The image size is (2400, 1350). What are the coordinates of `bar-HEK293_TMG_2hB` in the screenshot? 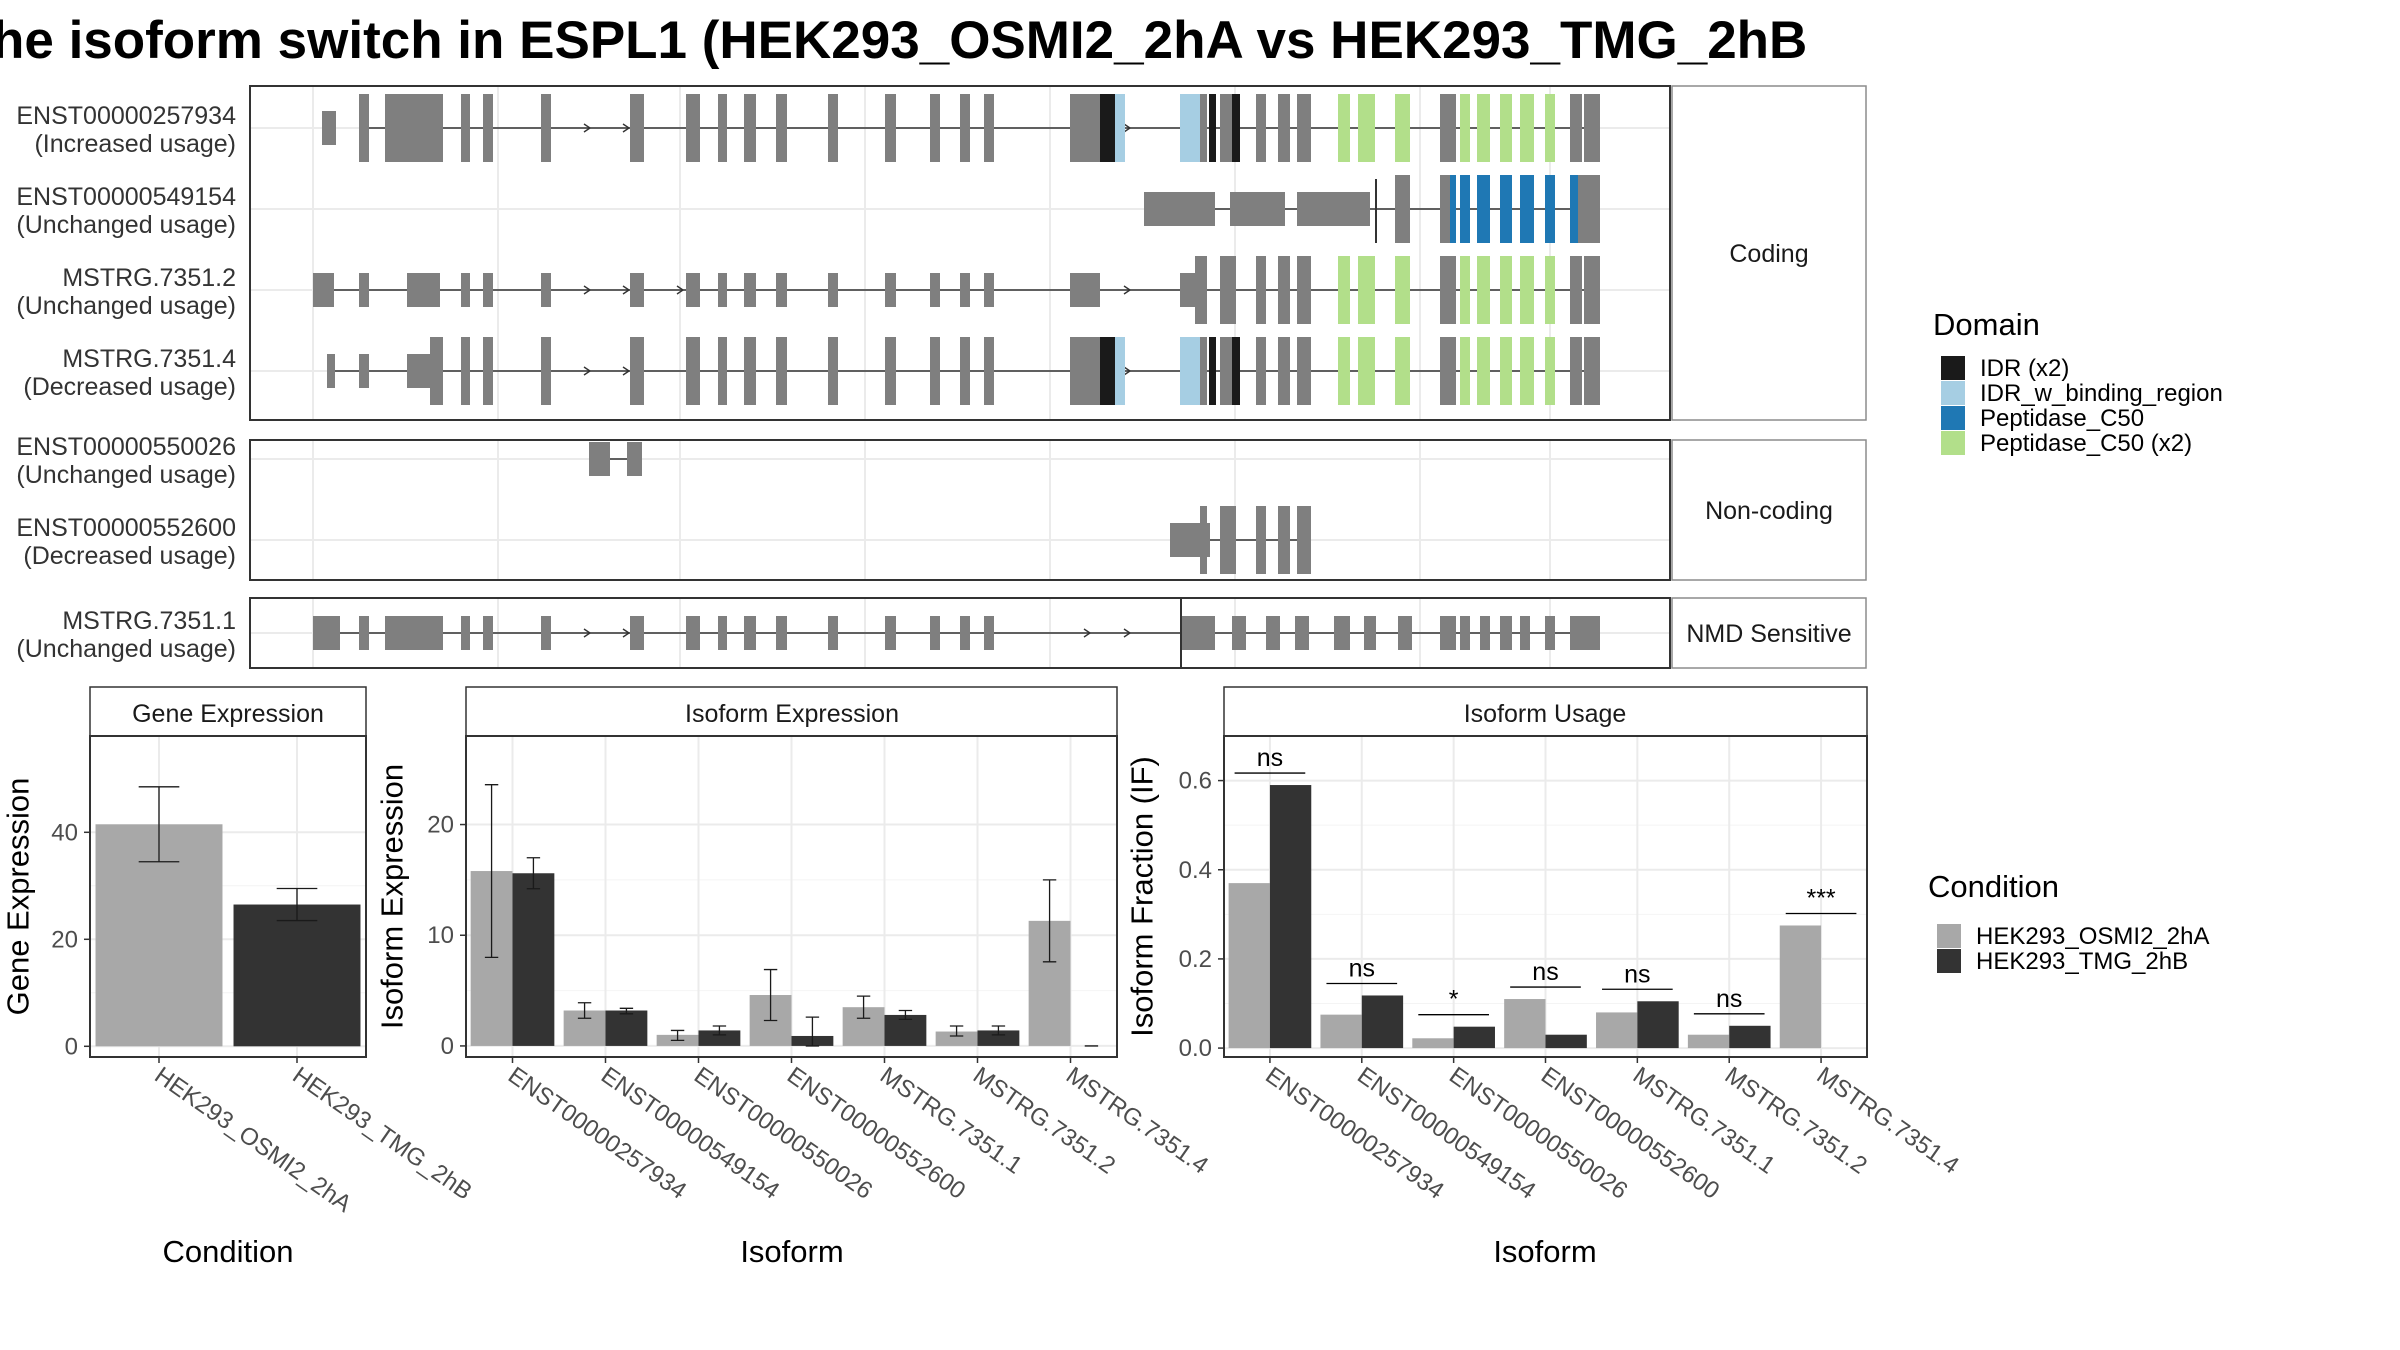 It's located at (297, 975).